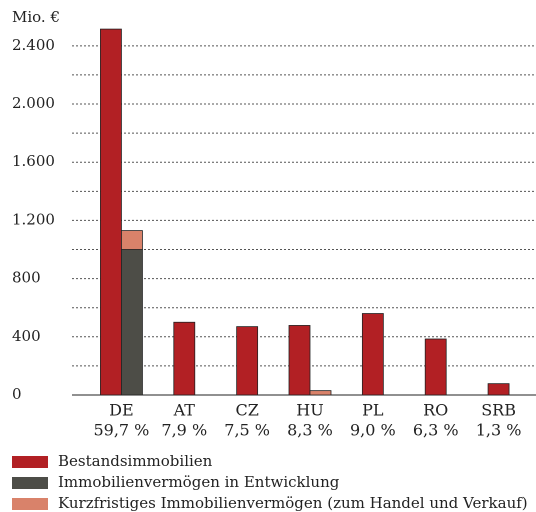 The image size is (536, 512). Describe the element at coordinates (436, 430) in the screenshot. I see `x-tick-share: 6,3 %` at that location.